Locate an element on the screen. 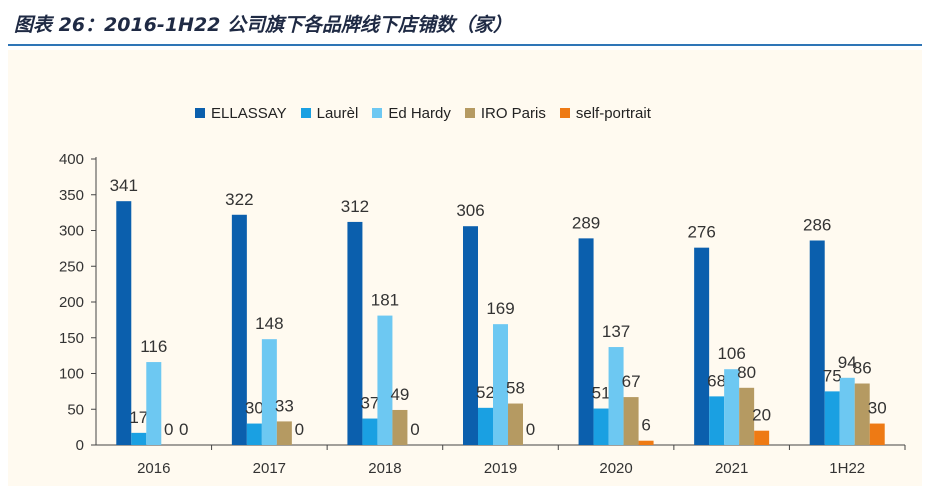  data-label: 137 is located at coordinates (616, 331).